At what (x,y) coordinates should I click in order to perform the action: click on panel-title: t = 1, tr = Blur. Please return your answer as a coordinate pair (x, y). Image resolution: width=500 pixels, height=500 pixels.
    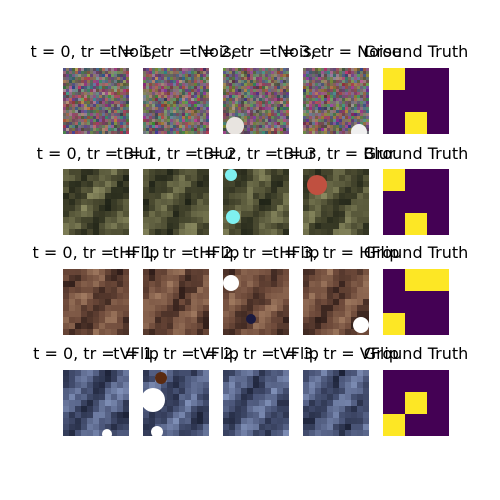
    Looking at the image, I should click on (176, 153).